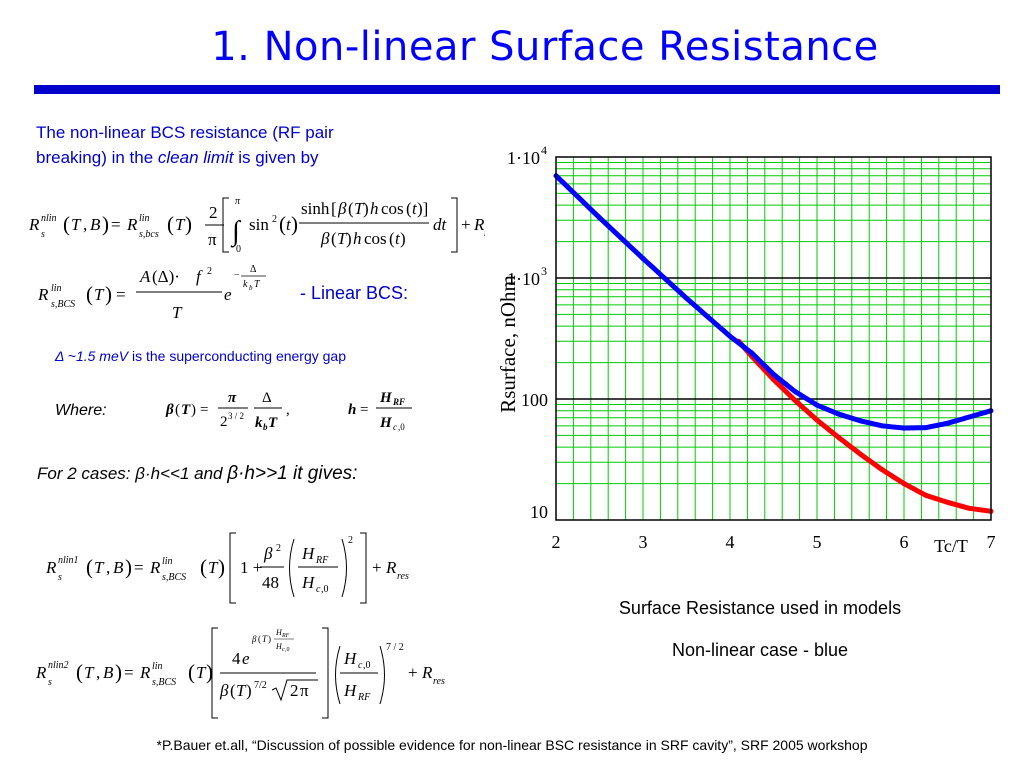 This screenshot has height=768, width=1024. What do you see at coordinates (817, 542) in the screenshot?
I see `x-tick-label: 5` at bounding box center [817, 542].